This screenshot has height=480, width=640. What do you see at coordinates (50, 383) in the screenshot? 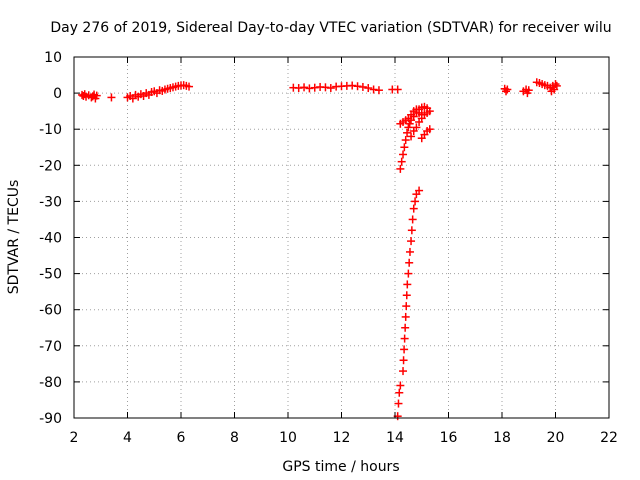
I see `y-tick-label: -80` at bounding box center [50, 383].